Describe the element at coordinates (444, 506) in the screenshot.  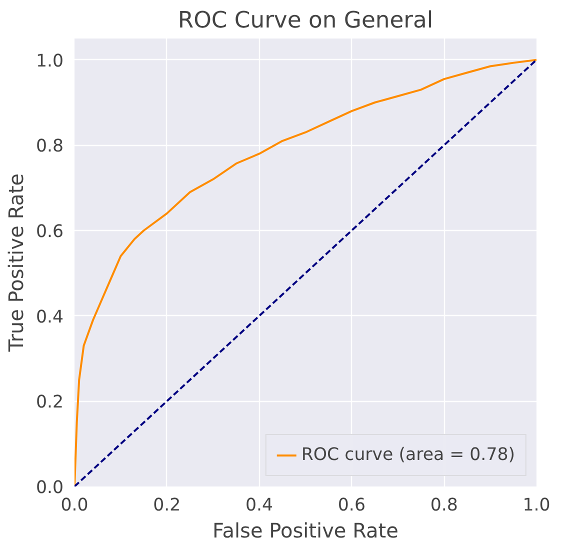
I see `x-tick-label: 0.8` at that location.